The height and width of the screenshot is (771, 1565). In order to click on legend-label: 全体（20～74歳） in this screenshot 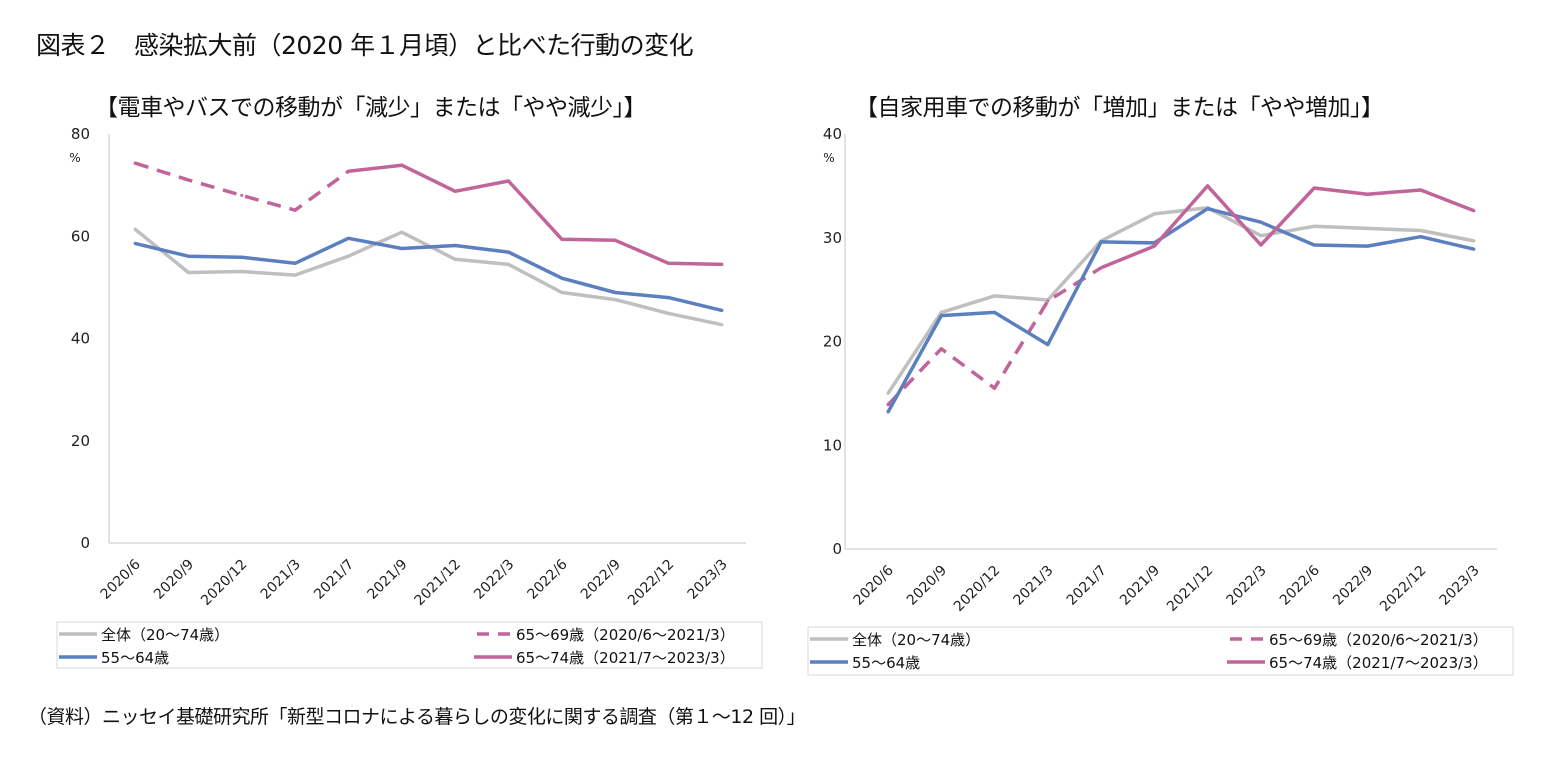, I will do `click(916, 640)`.